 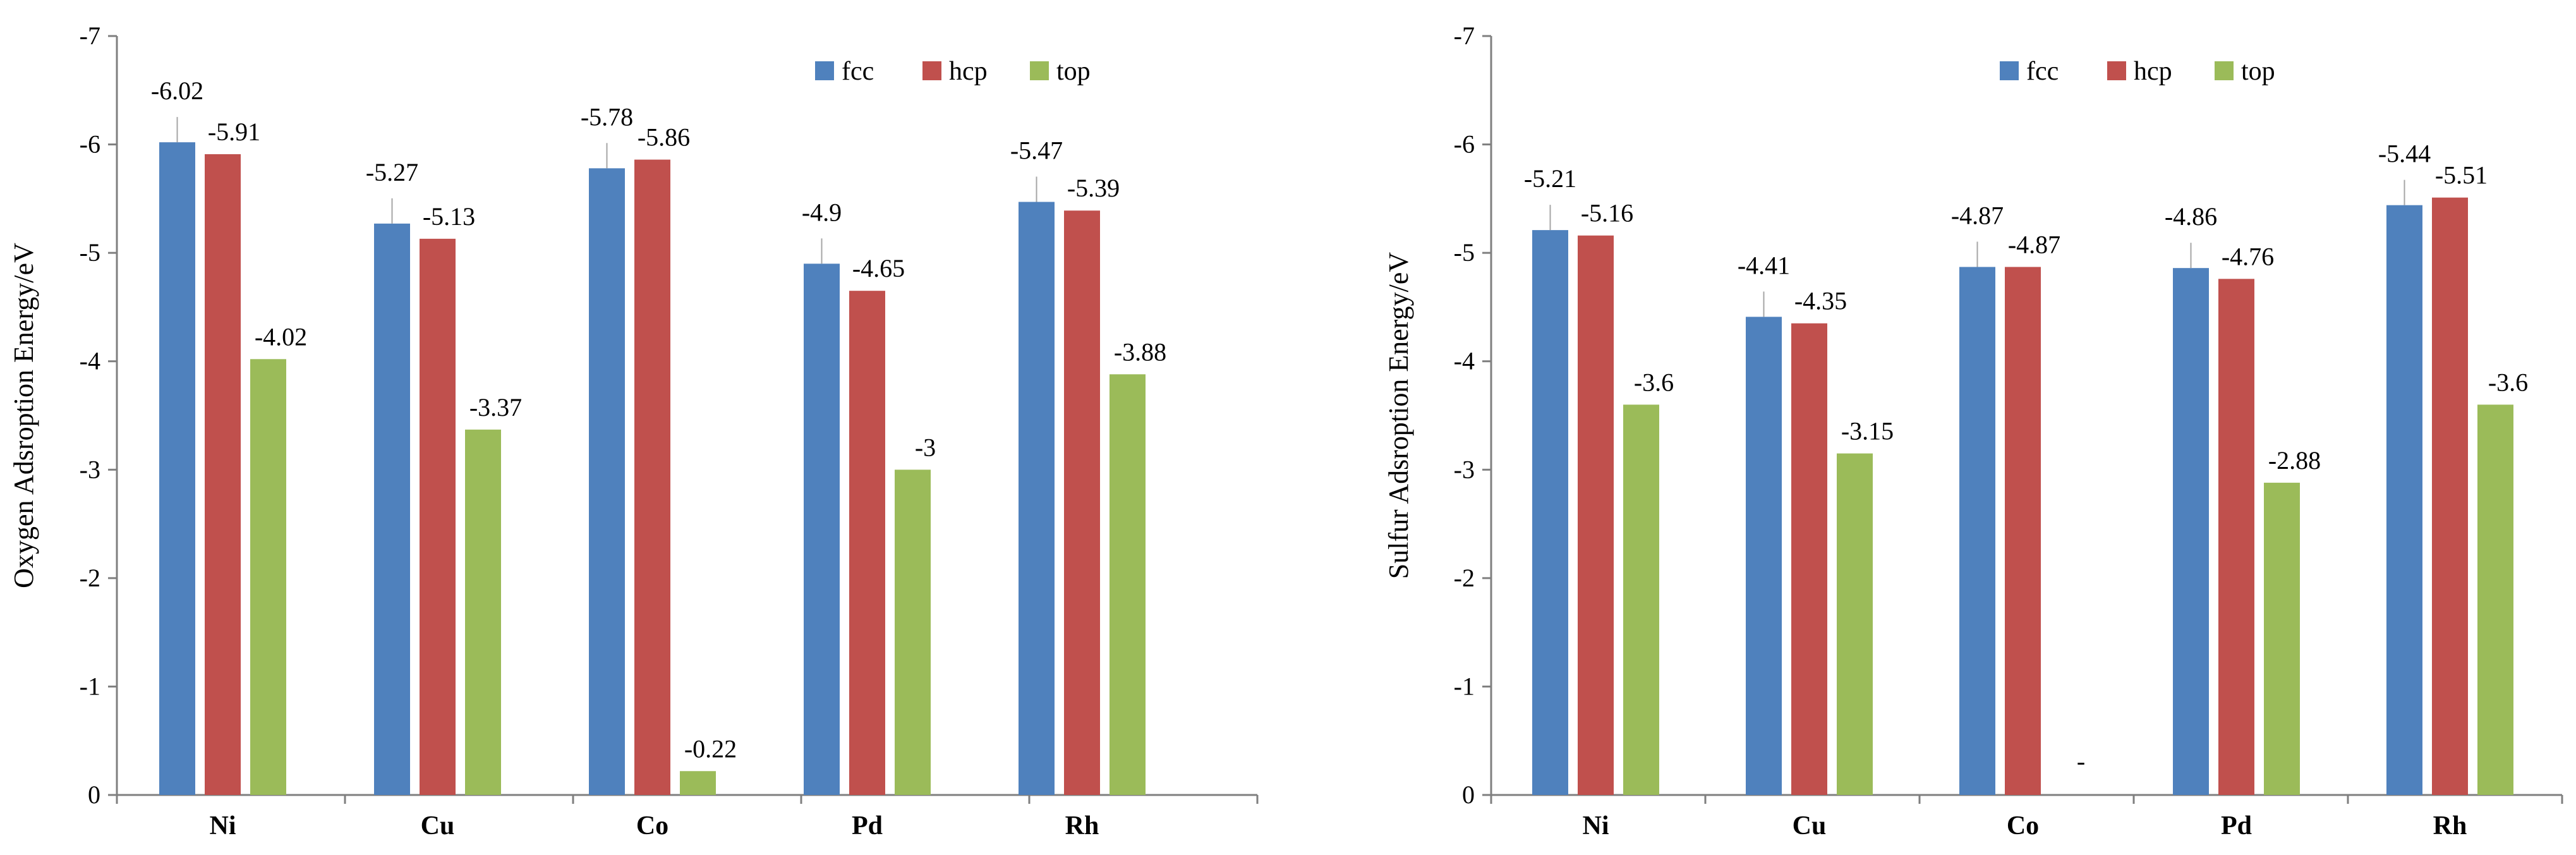 What do you see at coordinates (2034, 244) in the screenshot?
I see `data-label-hcp-co: -4.87` at bounding box center [2034, 244].